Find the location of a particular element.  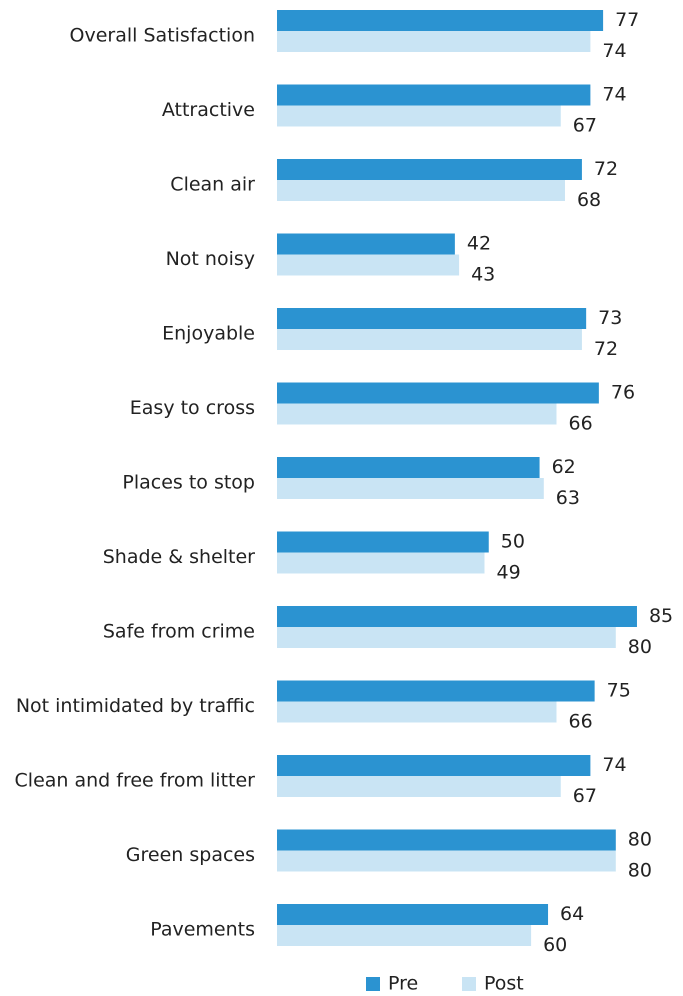

category-group: Overall Satisfaction 77 74 is located at coordinates (355, 35).